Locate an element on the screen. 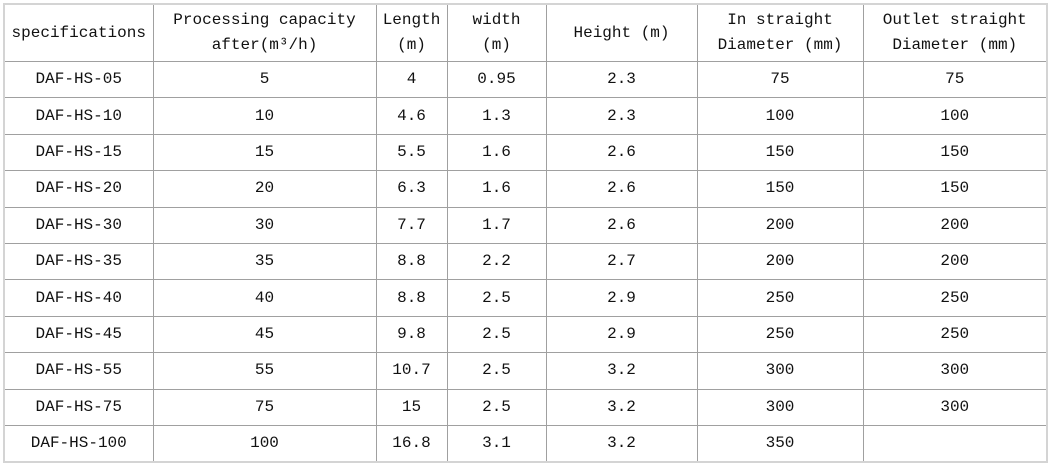  cell-in-diameter: 350 is located at coordinates (780, 443).